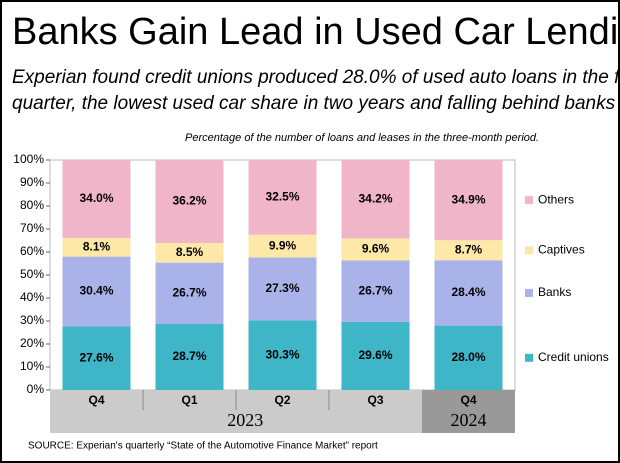 The height and width of the screenshot is (463, 620). Describe the element at coordinates (316, 32) in the screenshot. I see `chart-title: Banks Gain Lead in Used Car Lending` at that location.